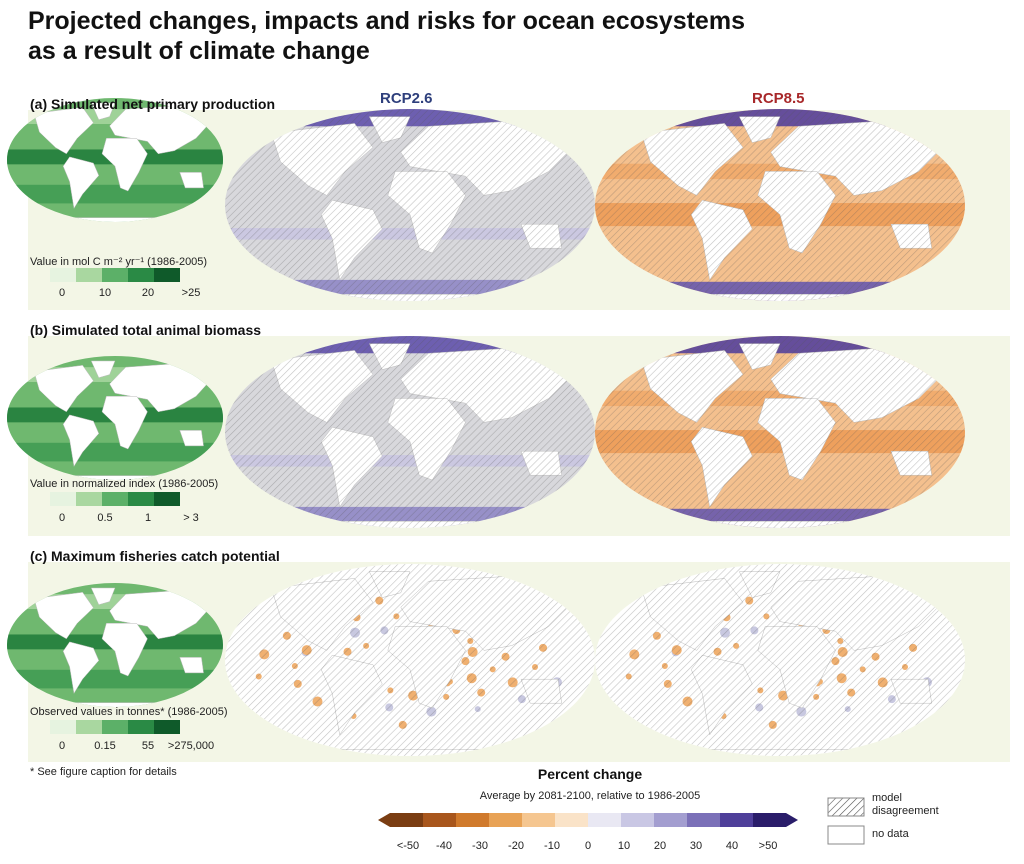  I want to click on legend-tick-label: 1, so click(148, 518).